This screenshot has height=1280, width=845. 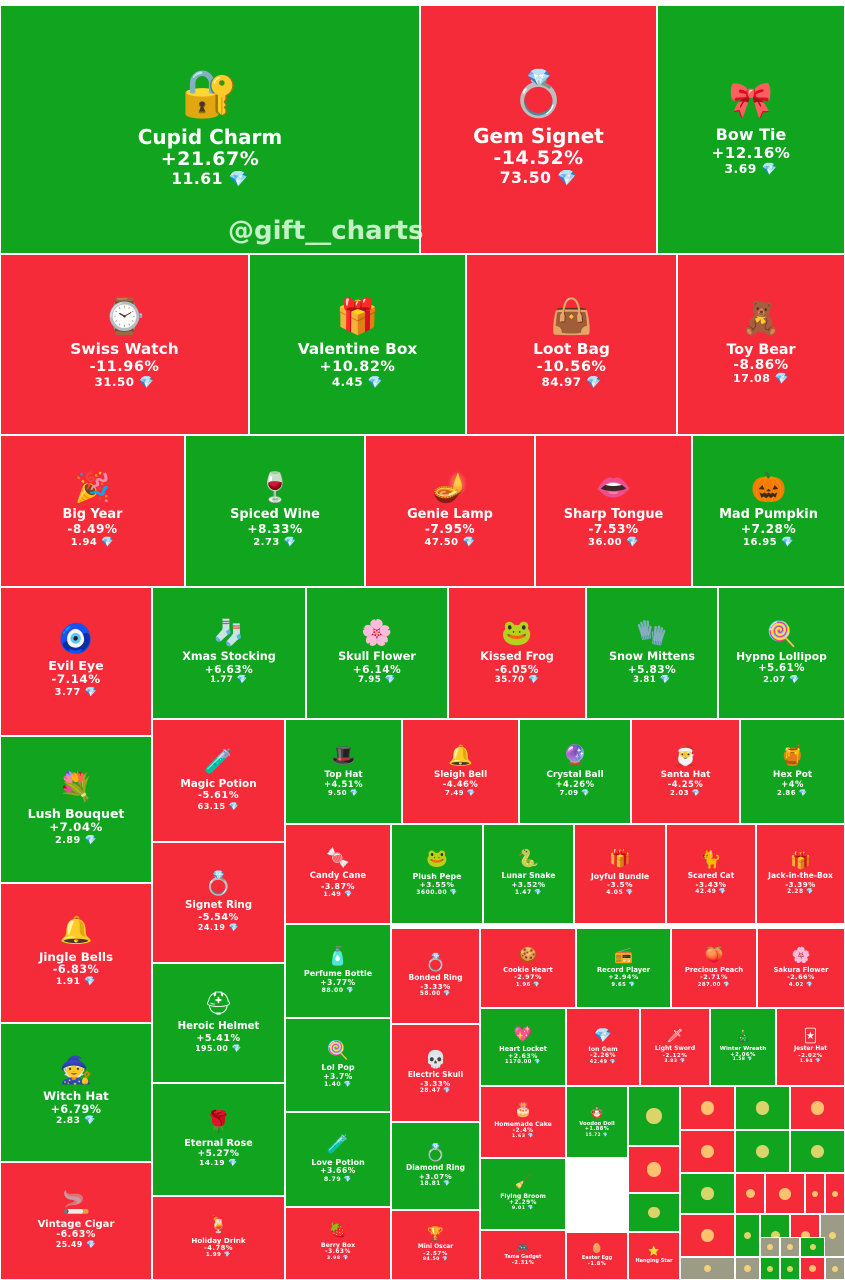 What do you see at coordinates (575, 771) in the screenshot?
I see `tile-crystal-ball: 🔮 Crystal Ball +4.26% 7.09 💎` at bounding box center [575, 771].